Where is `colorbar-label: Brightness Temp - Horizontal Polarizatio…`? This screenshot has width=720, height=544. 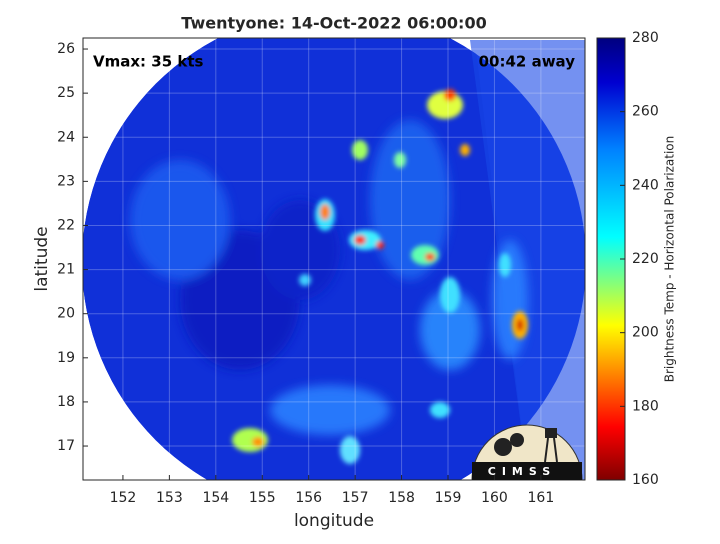 colorbar-label: Brightness Temp - Horizontal Polarizatio… is located at coordinates (670, 259).